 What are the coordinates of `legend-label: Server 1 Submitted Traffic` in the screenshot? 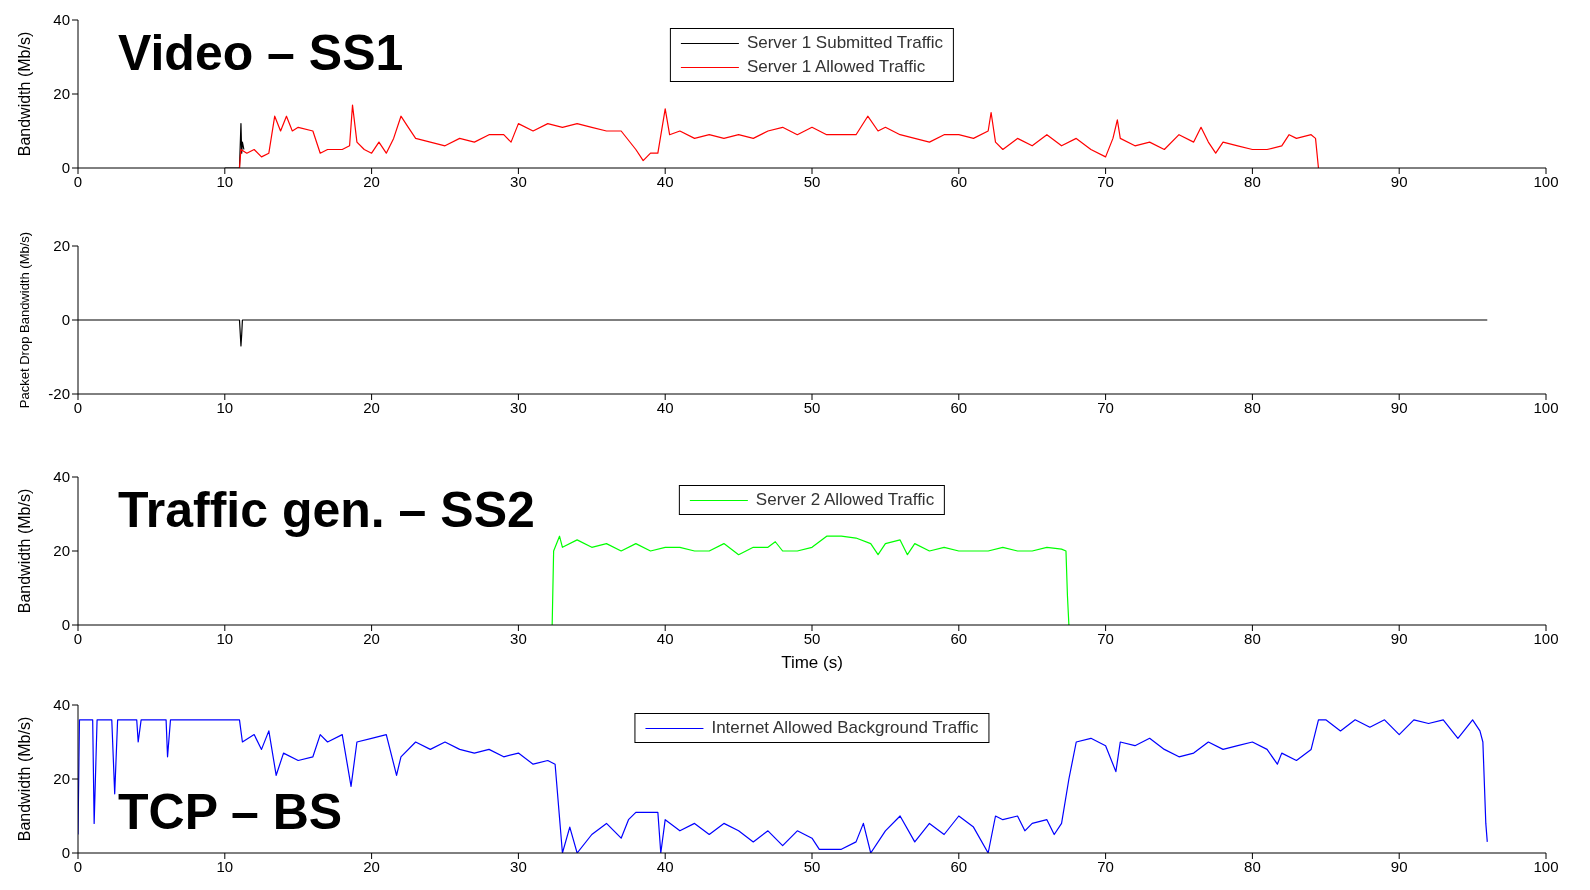 It's located at (845, 43).